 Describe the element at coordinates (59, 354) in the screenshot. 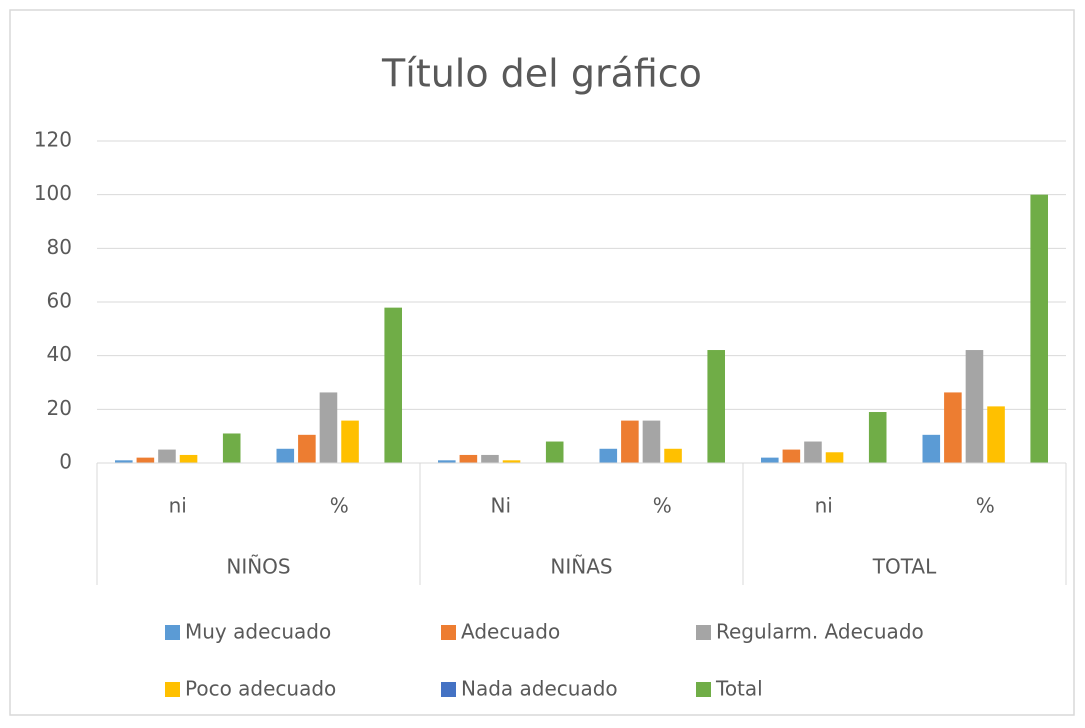

I see `y-tick-label: 40` at that location.